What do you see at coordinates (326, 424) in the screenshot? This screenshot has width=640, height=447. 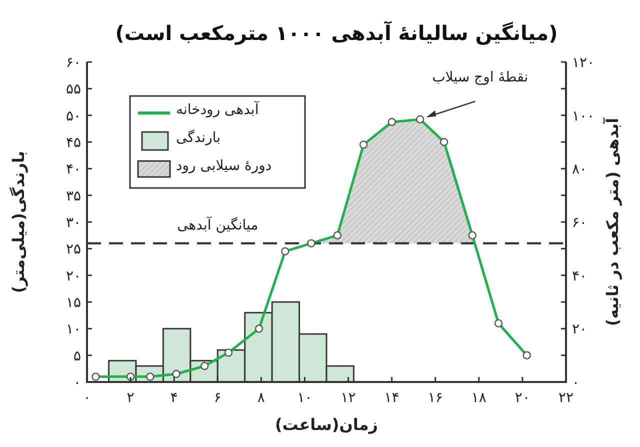 I see `x-axis-title: زمان(ساعت)` at bounding box center [326, 424].